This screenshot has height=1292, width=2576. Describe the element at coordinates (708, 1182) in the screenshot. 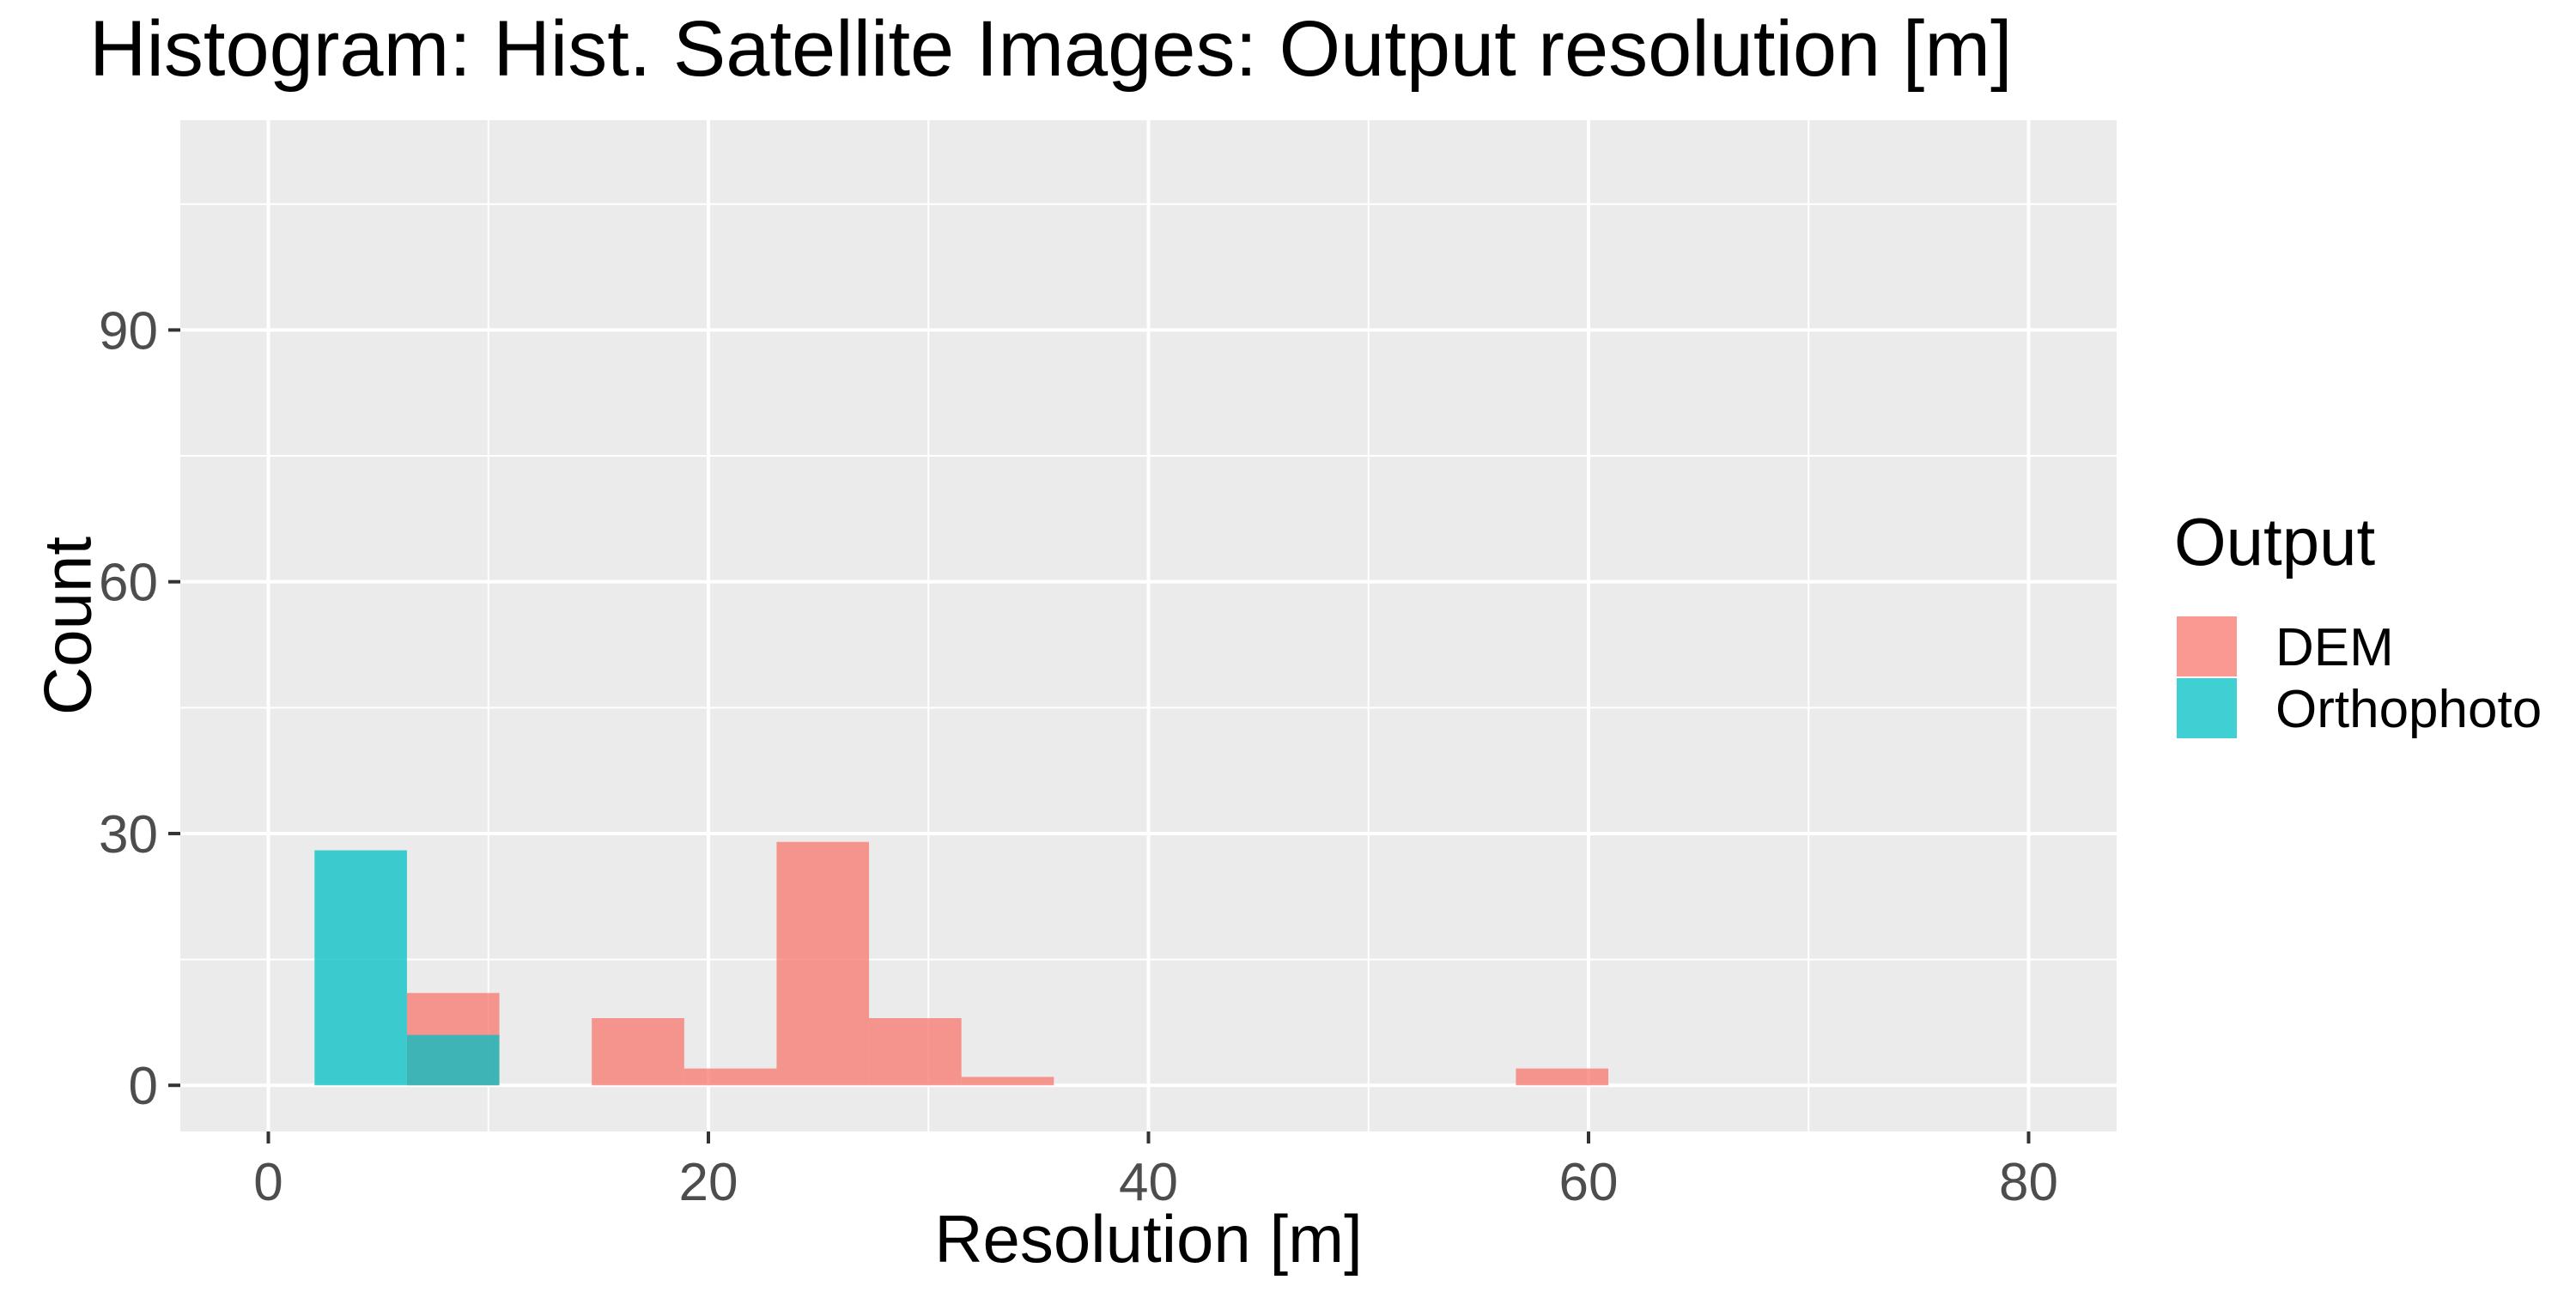

I see `x-tick-label: 20` at that location.